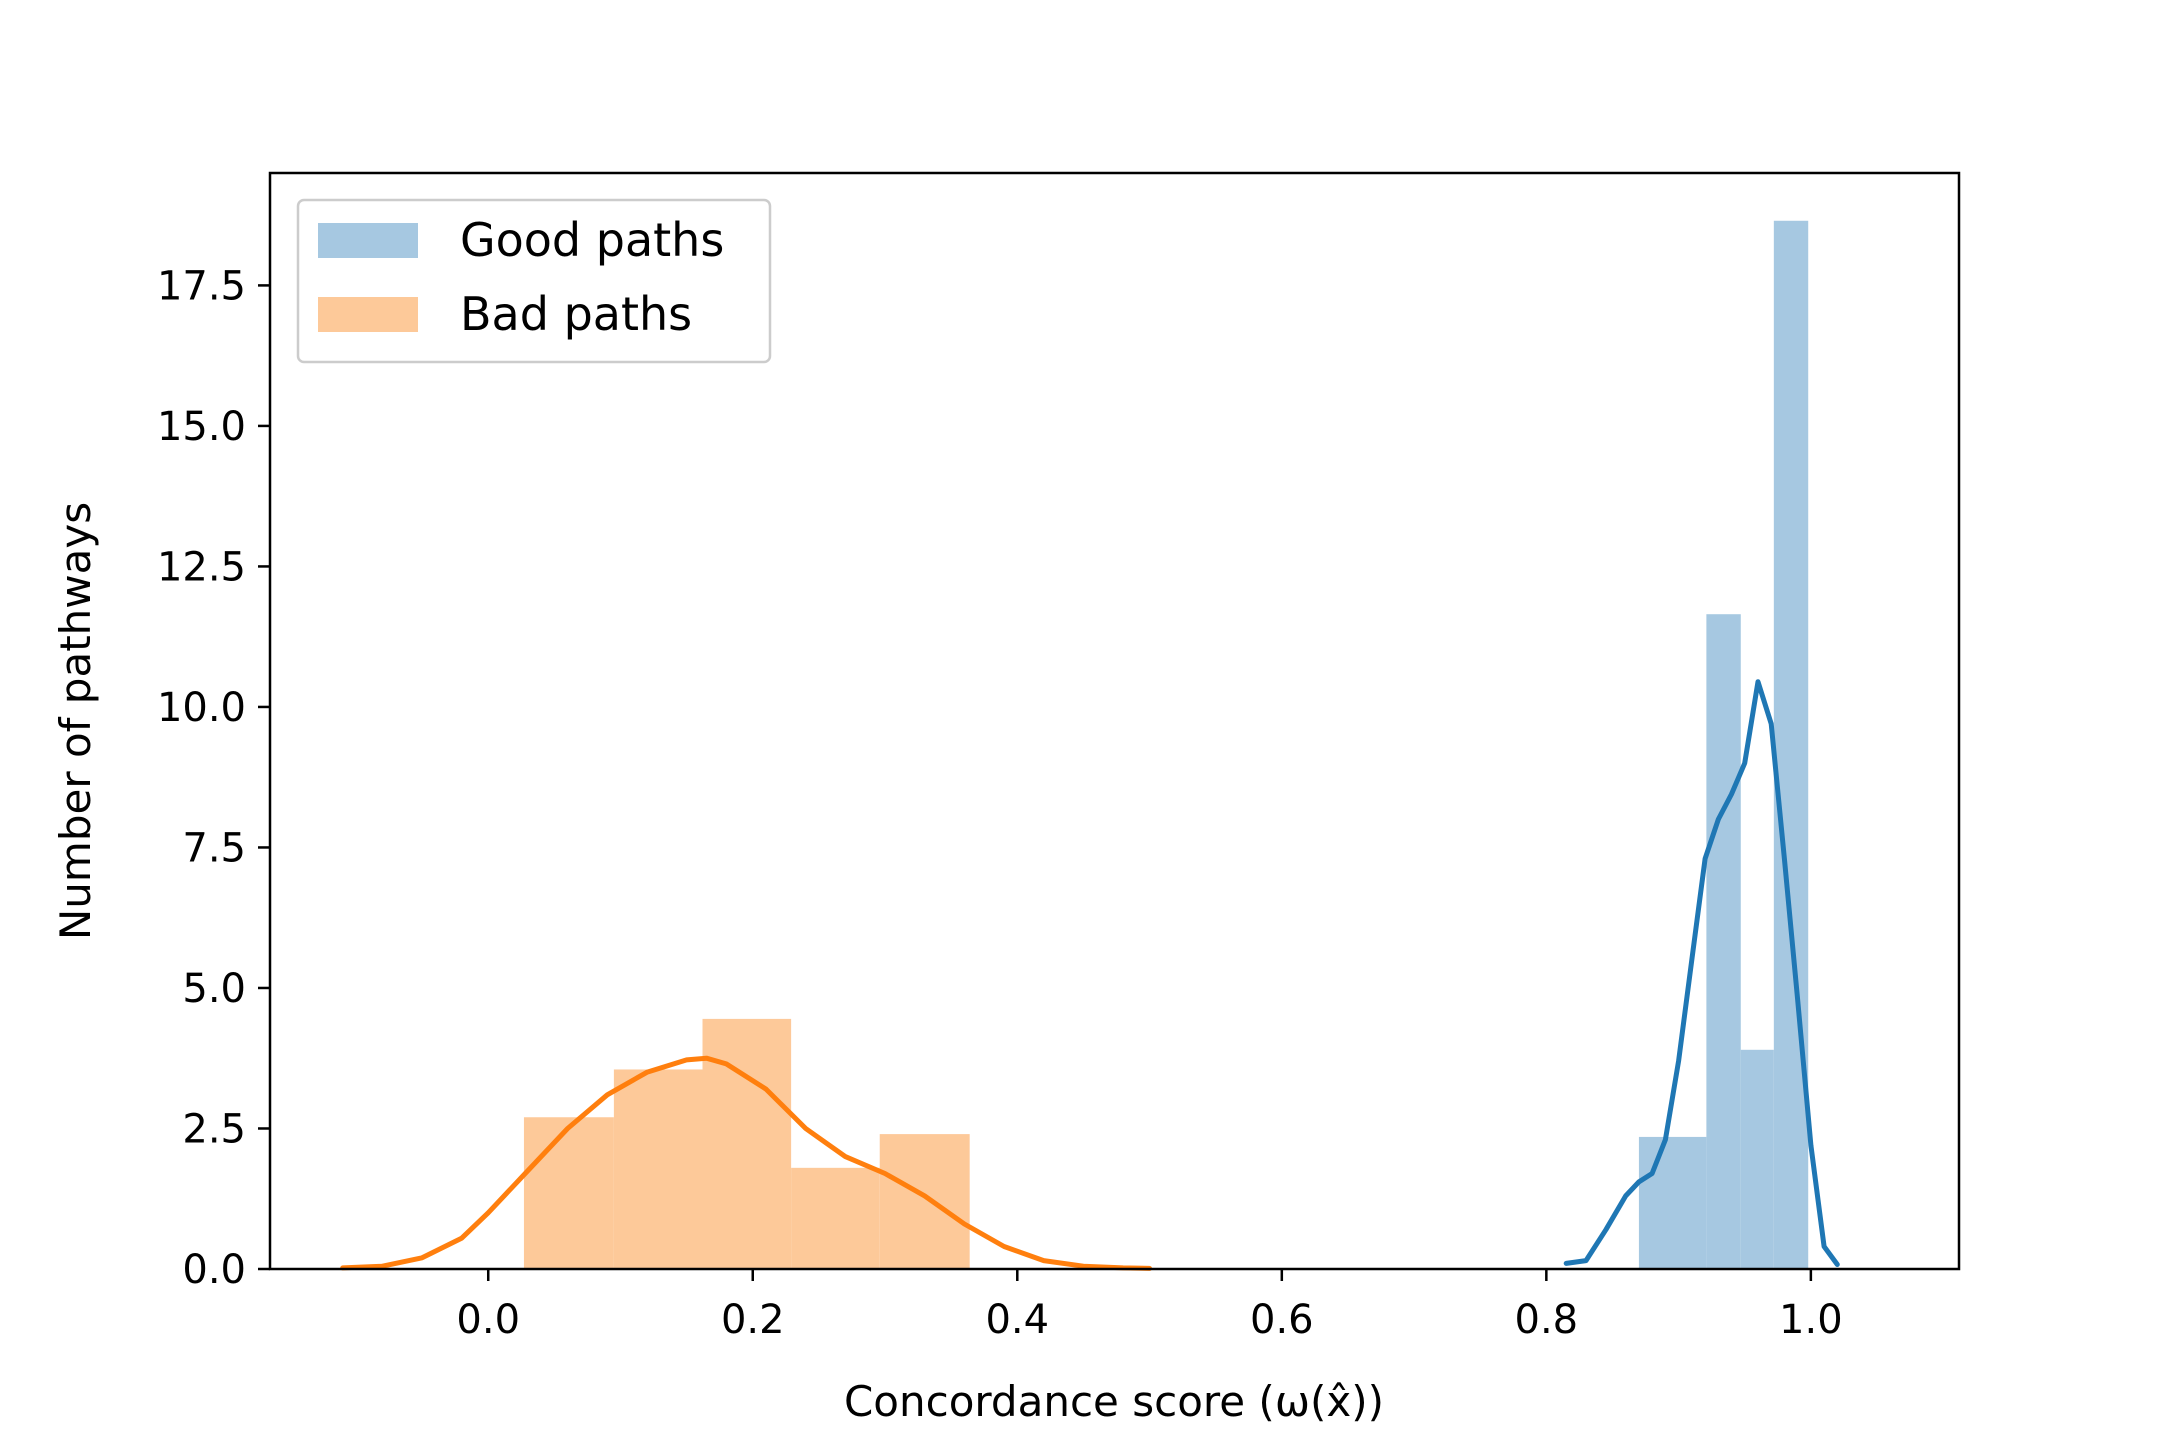 This screenshot has height=1440, width=2160. Describe the element at coordinates (534, 281) in the screenshot. I see `legend: Good paths Bad paths` at that location.